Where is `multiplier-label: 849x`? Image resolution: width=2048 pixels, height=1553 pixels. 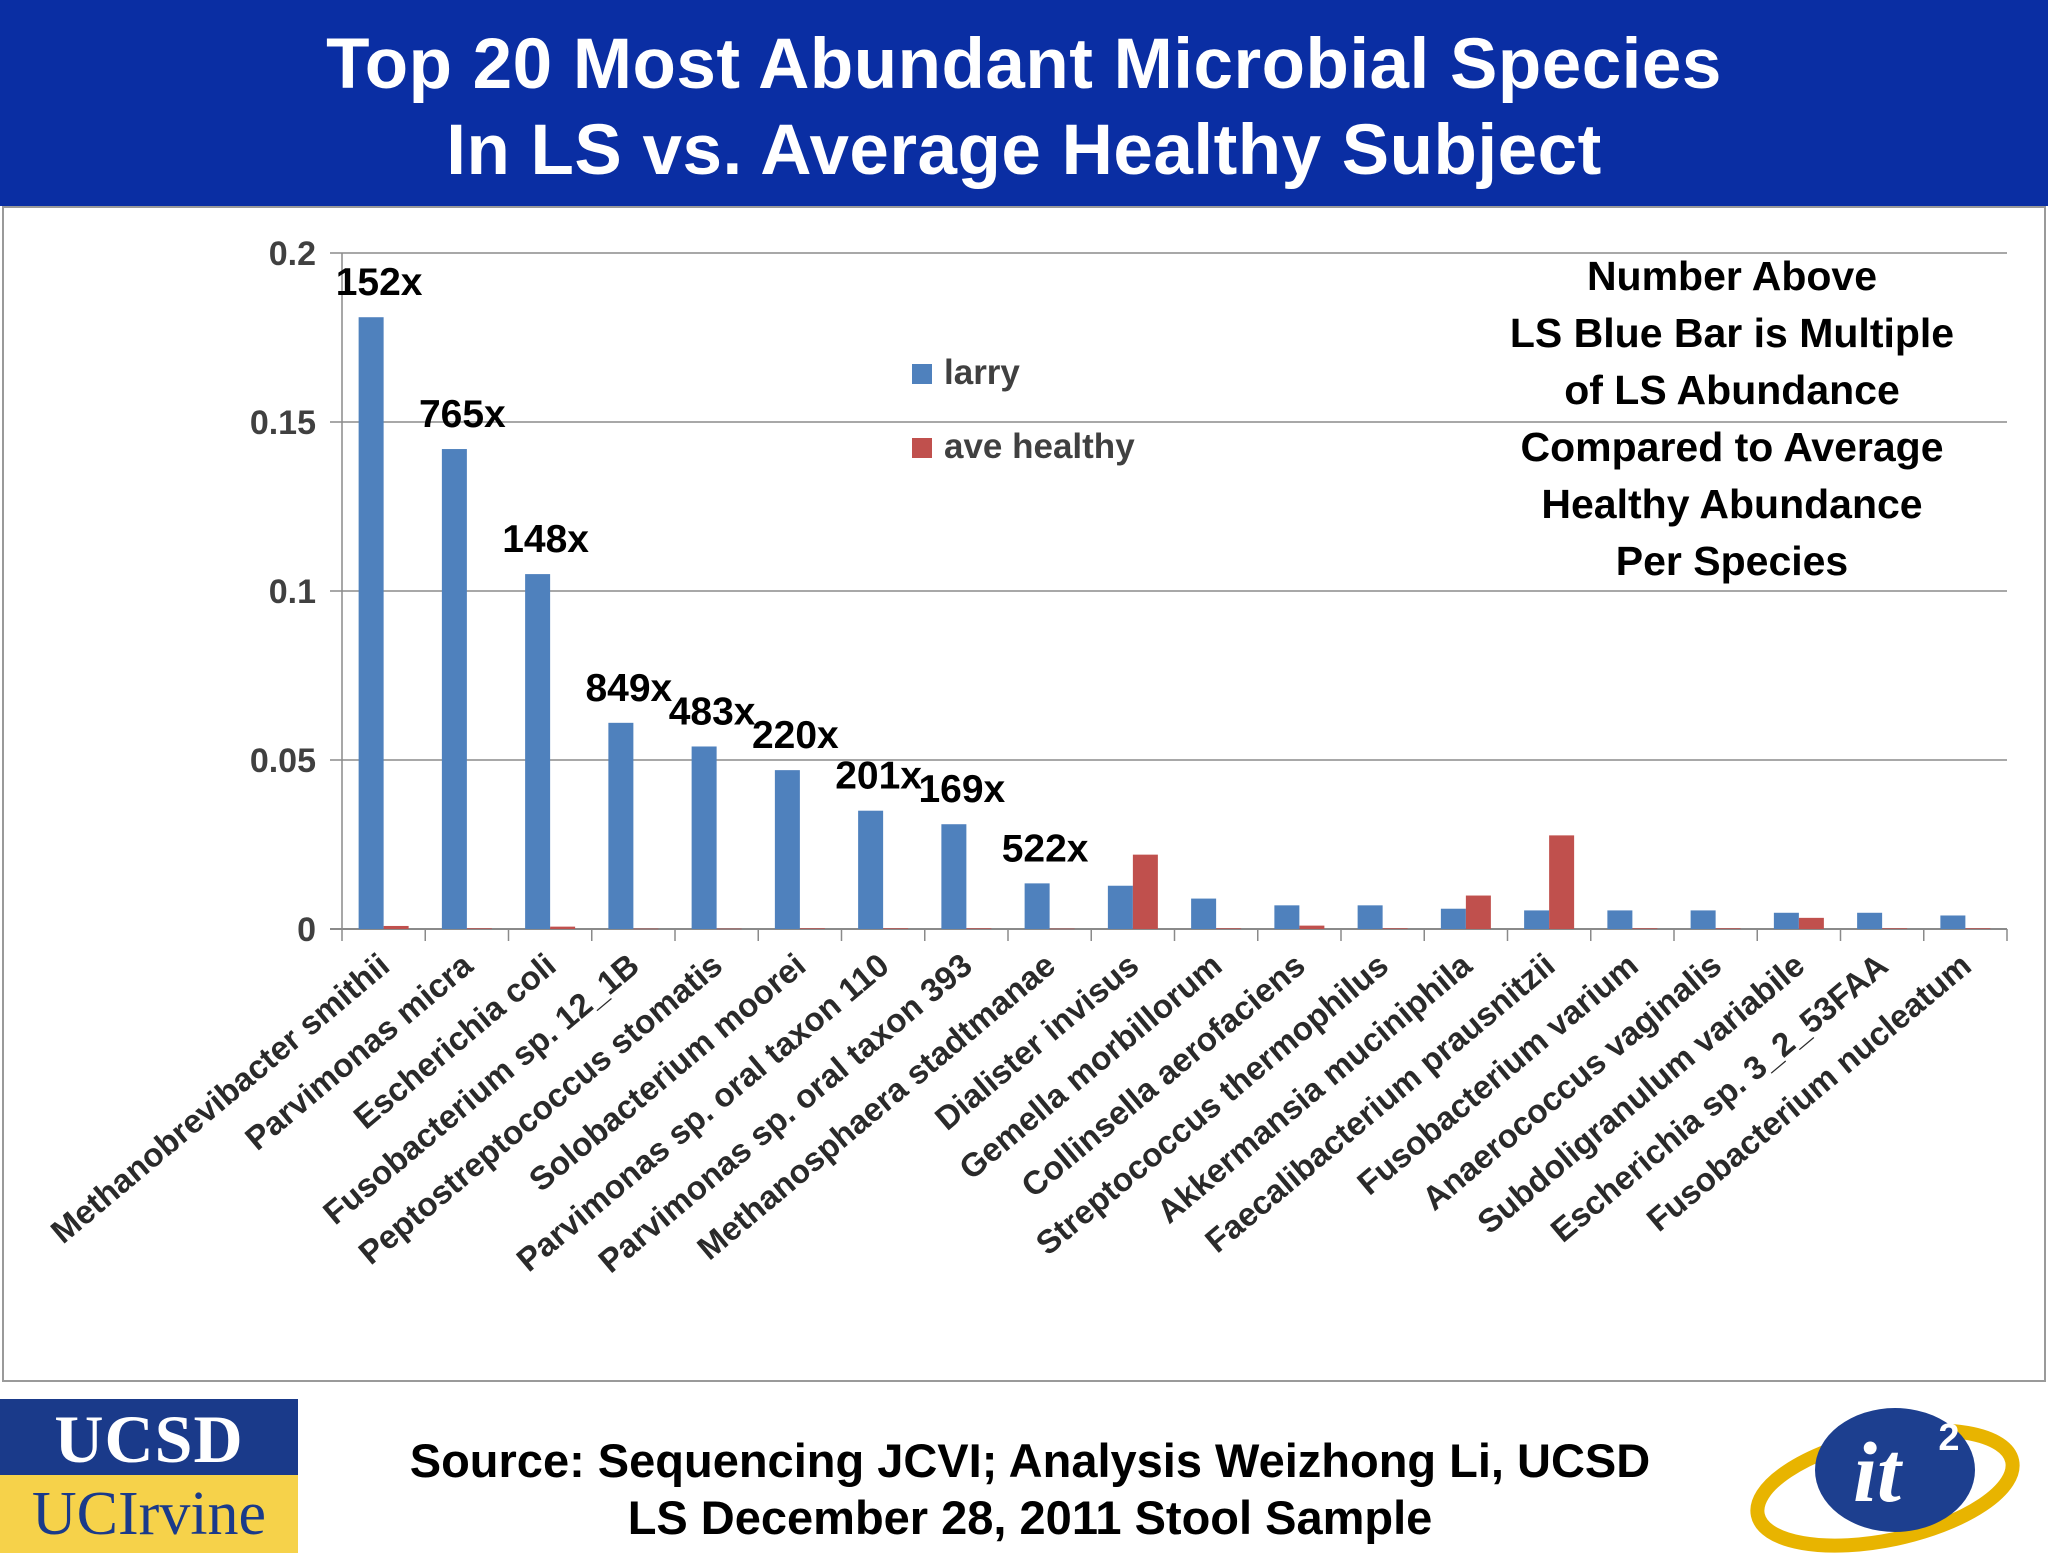 multiplier-label: 849x is located at coordinates (628, 688).